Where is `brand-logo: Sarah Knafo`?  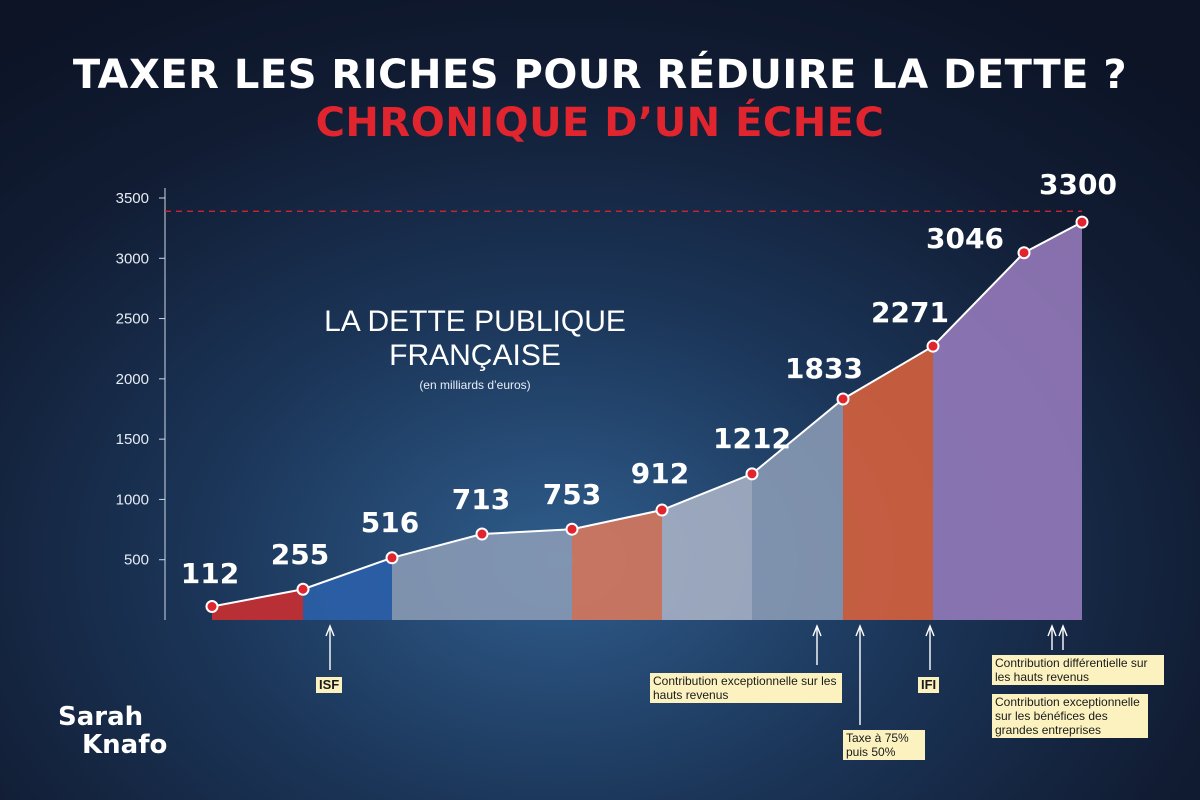 brand-logo: Sarah Knafo is located at coordinates (112, 731).